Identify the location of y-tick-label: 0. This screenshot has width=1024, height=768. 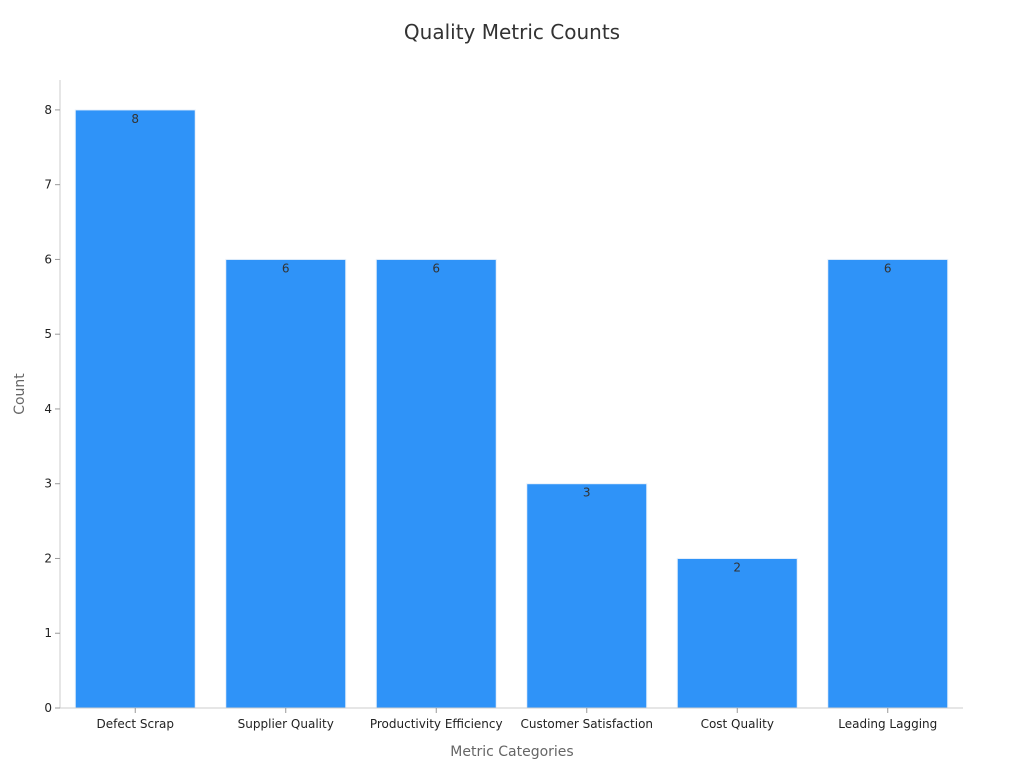
(48, 708).